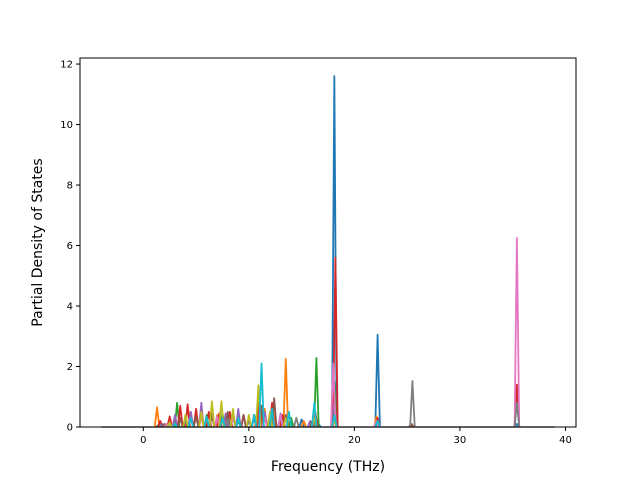 This screenshot has width=640, height=480. What do you see at coordinates (248, 440) in the screenshot?
I see `x-tick-label: 10` at bounding box center [248, 440].